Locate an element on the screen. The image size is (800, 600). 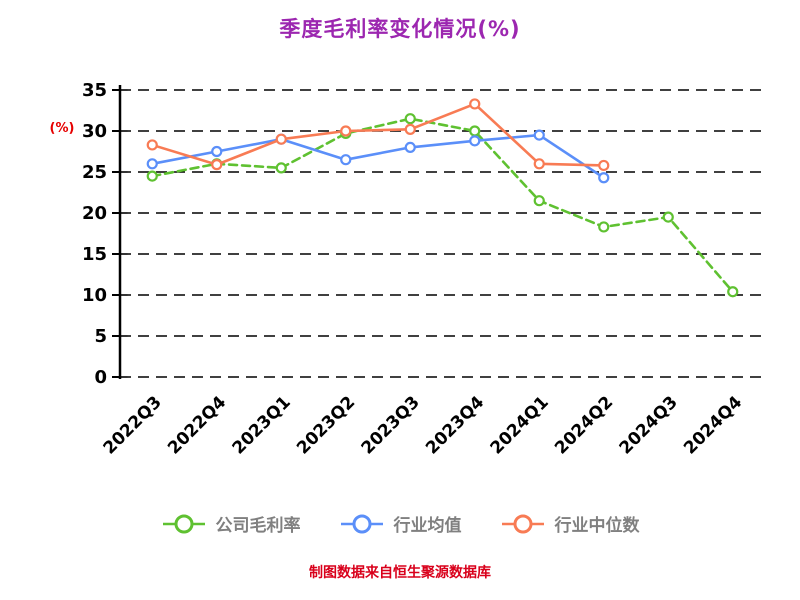
y-tick-label: 10 is located at coordinates (94, 295).